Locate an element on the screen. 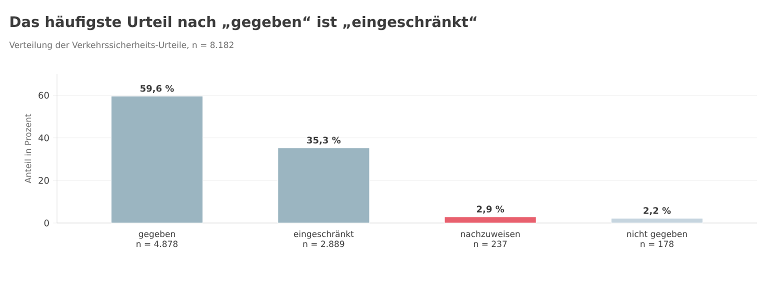 This screenshot has width=768, height=292. data-label: 2,2 % is located at coordinates (657, 211).